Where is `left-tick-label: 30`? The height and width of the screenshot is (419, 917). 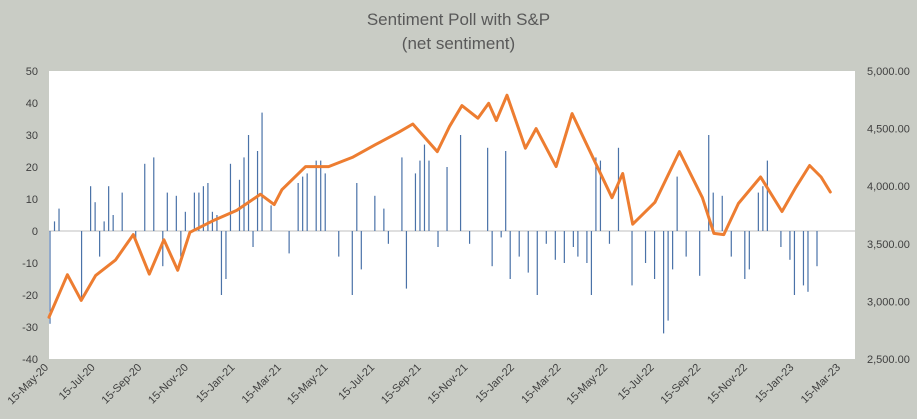 left-tick-label: 30 is located at coordinates (32, 136).